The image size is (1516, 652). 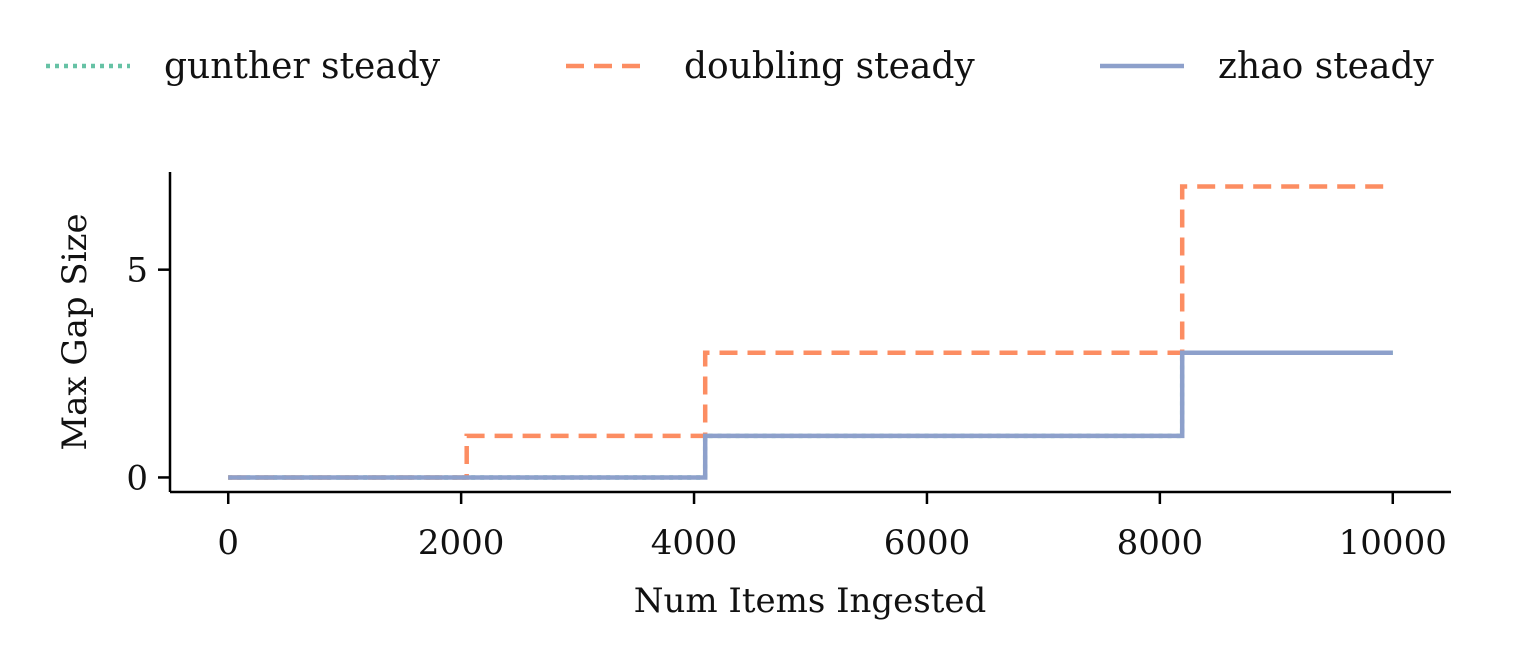 What do you see at coordinates (137, 478) in the screenshot?
I see `y-tick-label: 0` at bounding box center [137, 478].